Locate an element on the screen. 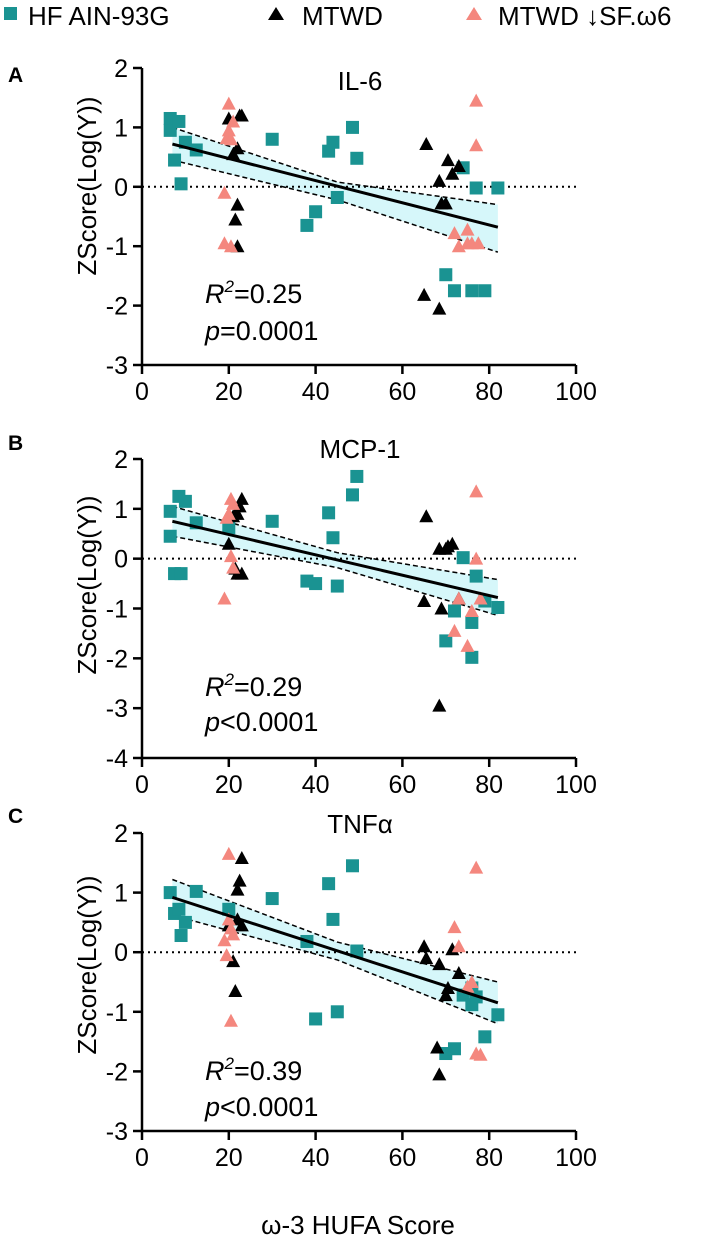 Image resolution: width=702 pixels, height=1246 pixels. panel-b-x-tick-label: 20 is located at coordinates (229, 785).